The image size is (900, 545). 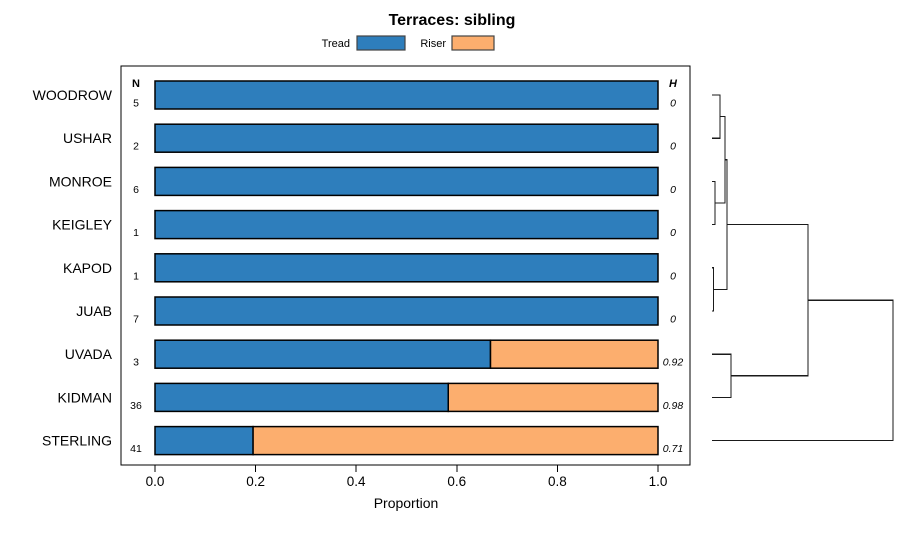 I want to click on chart-title: Terraces: sibling, so click(x=452, y=20).